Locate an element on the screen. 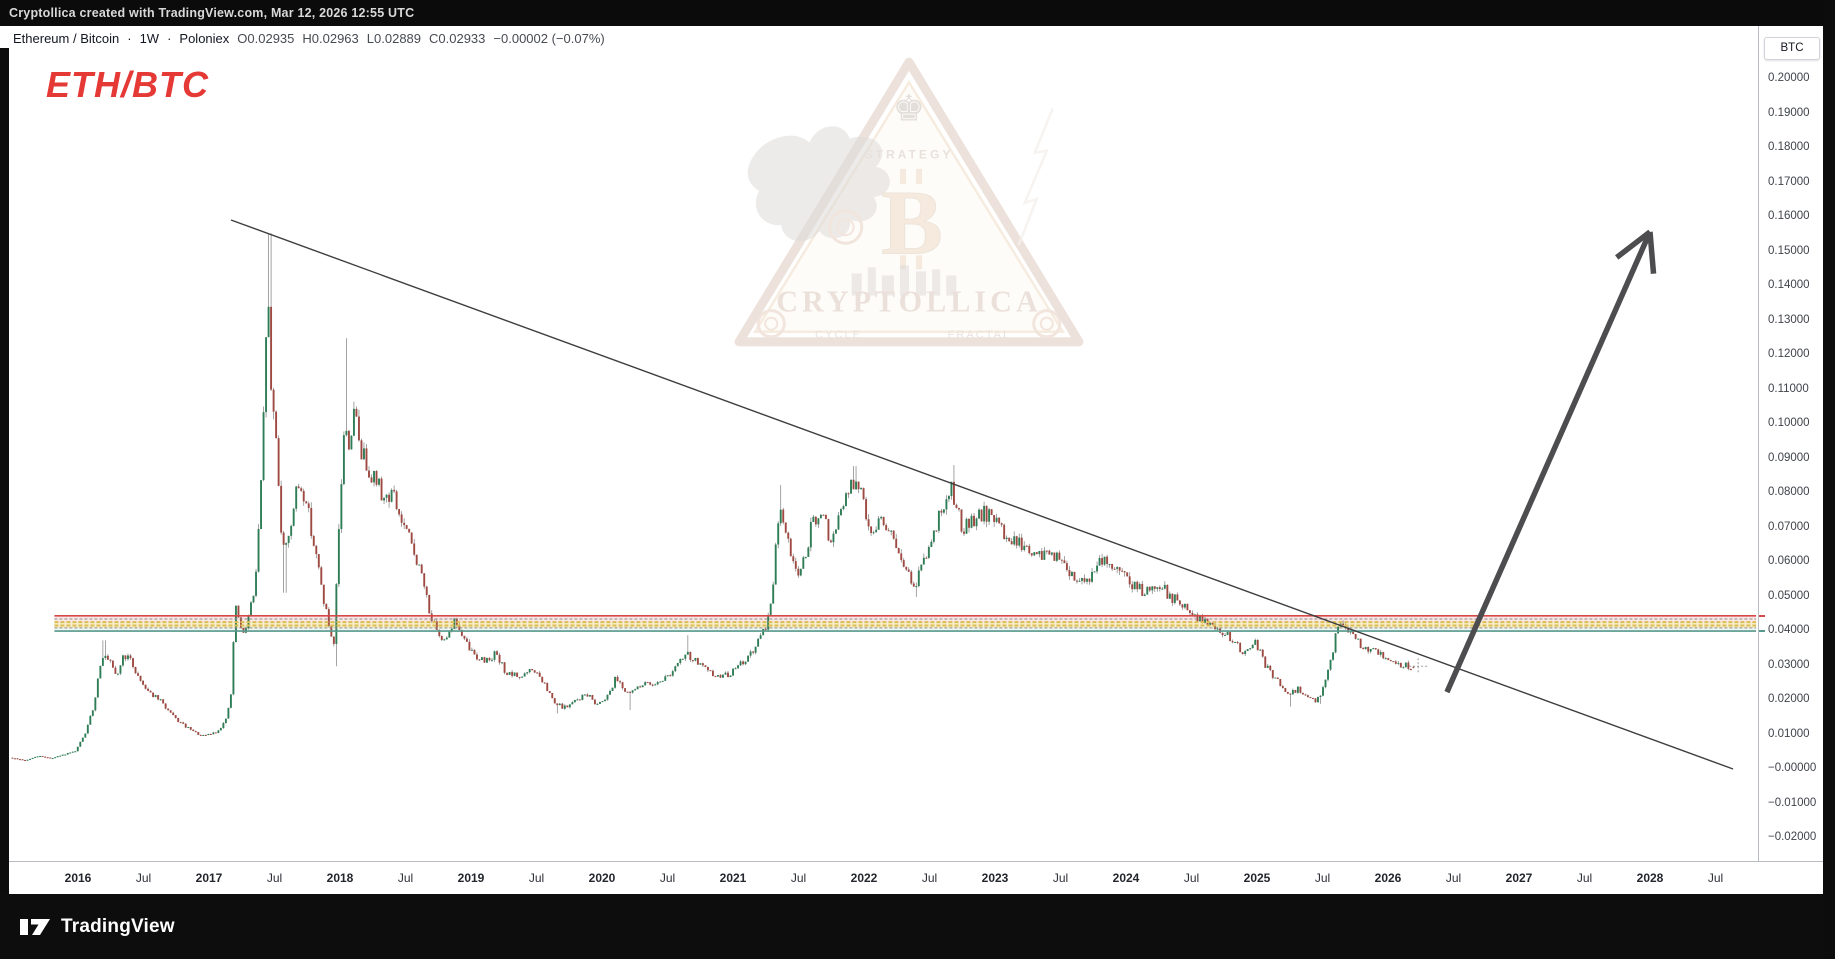  year-tick-label: 2027 is located at coordinates (1519, 878).